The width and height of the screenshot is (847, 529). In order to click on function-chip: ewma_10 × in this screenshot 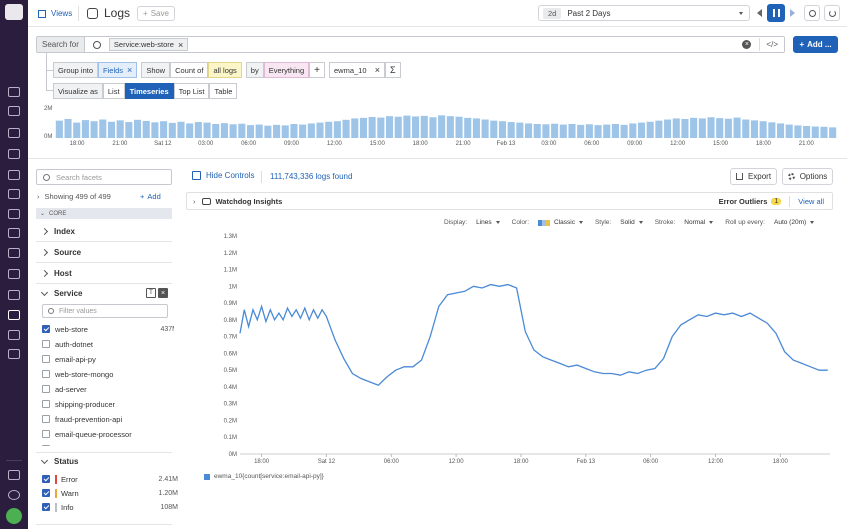, I will do `click(357, 70)`.